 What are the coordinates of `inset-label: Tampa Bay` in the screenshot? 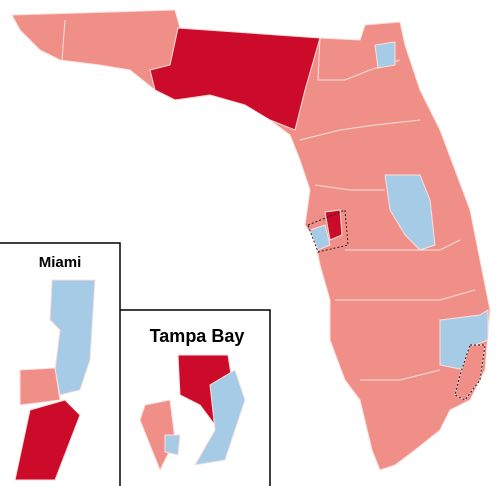 It's located at (197, 336).